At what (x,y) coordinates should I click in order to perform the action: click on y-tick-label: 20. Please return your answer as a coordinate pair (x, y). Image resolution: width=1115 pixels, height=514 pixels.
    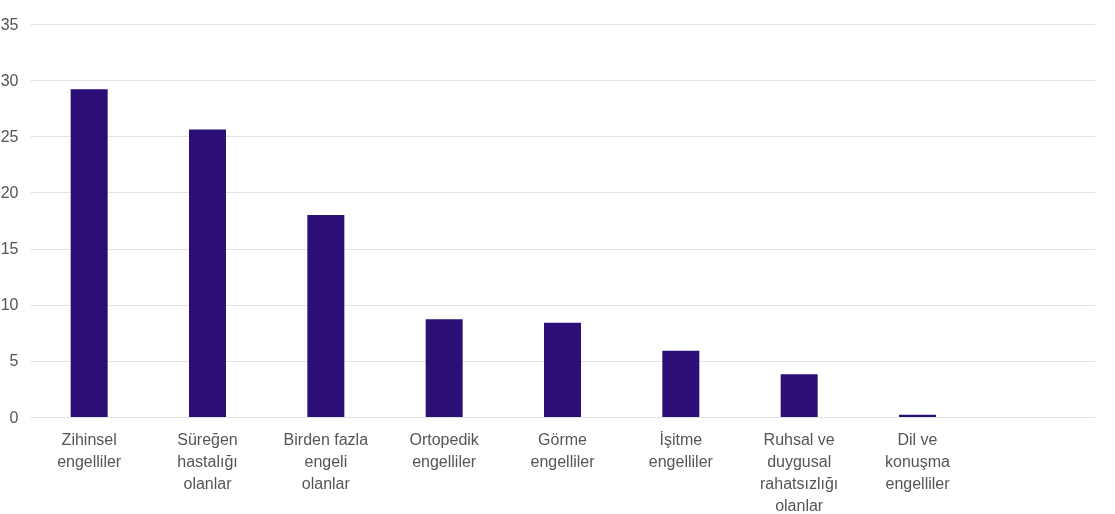
    Looking at the image, I should click on (9, 192).